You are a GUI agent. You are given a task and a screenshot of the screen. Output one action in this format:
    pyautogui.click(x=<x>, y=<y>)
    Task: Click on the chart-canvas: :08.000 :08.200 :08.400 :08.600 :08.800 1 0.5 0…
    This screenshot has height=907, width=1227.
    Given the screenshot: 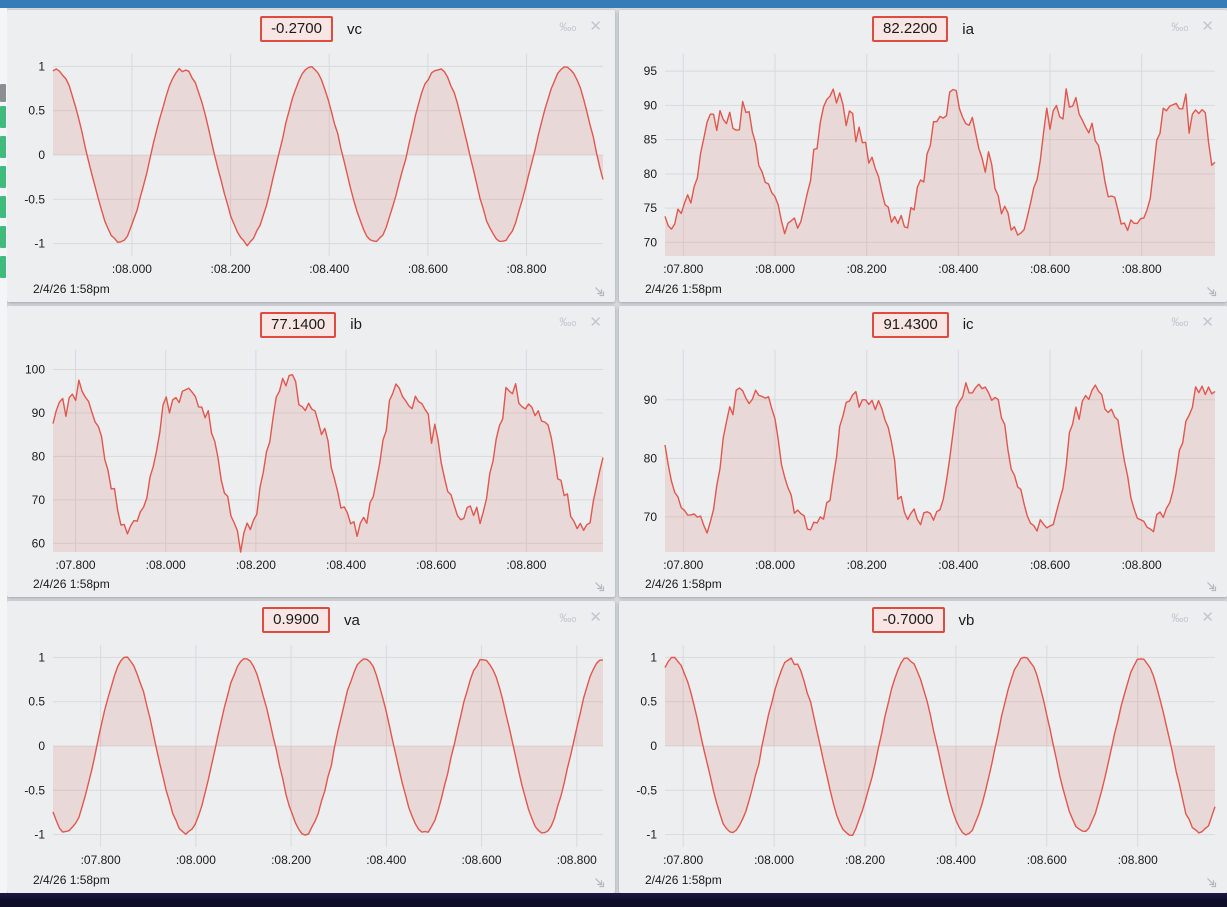 What is the action you would take?
    pyautogui.click(x=311, y=165)
    